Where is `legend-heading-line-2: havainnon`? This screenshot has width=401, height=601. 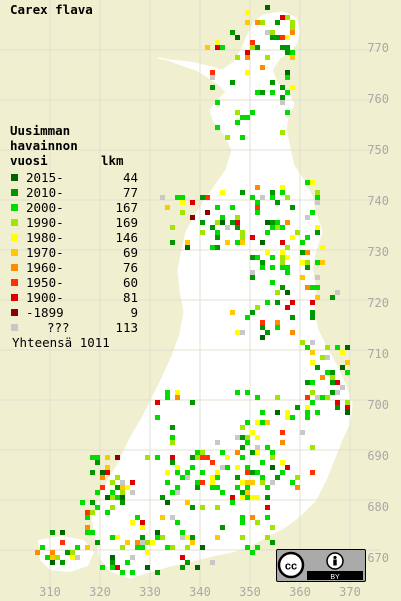
legend-heading-line-2: havainnon is located at coordinates (44, 145).